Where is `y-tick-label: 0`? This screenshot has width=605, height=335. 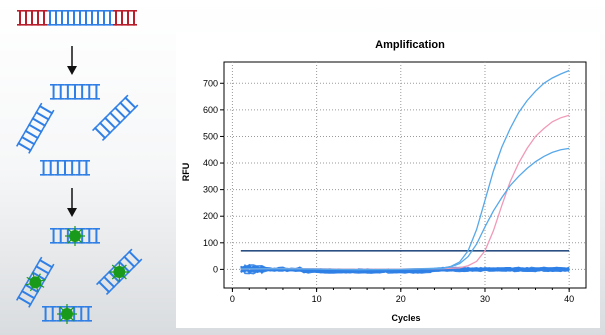
y-tick-label: 0 is located at coordinates (215, 269).